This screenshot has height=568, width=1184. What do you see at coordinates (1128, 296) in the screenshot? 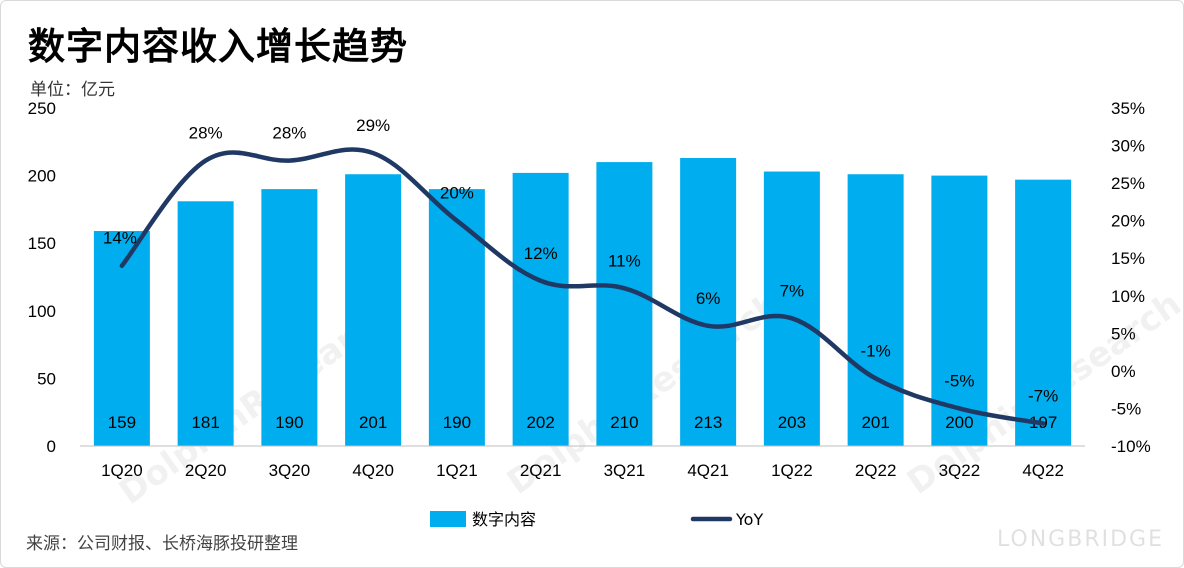
I see `y-right-tick-label: 10%` at bounding box center [1128, 296].